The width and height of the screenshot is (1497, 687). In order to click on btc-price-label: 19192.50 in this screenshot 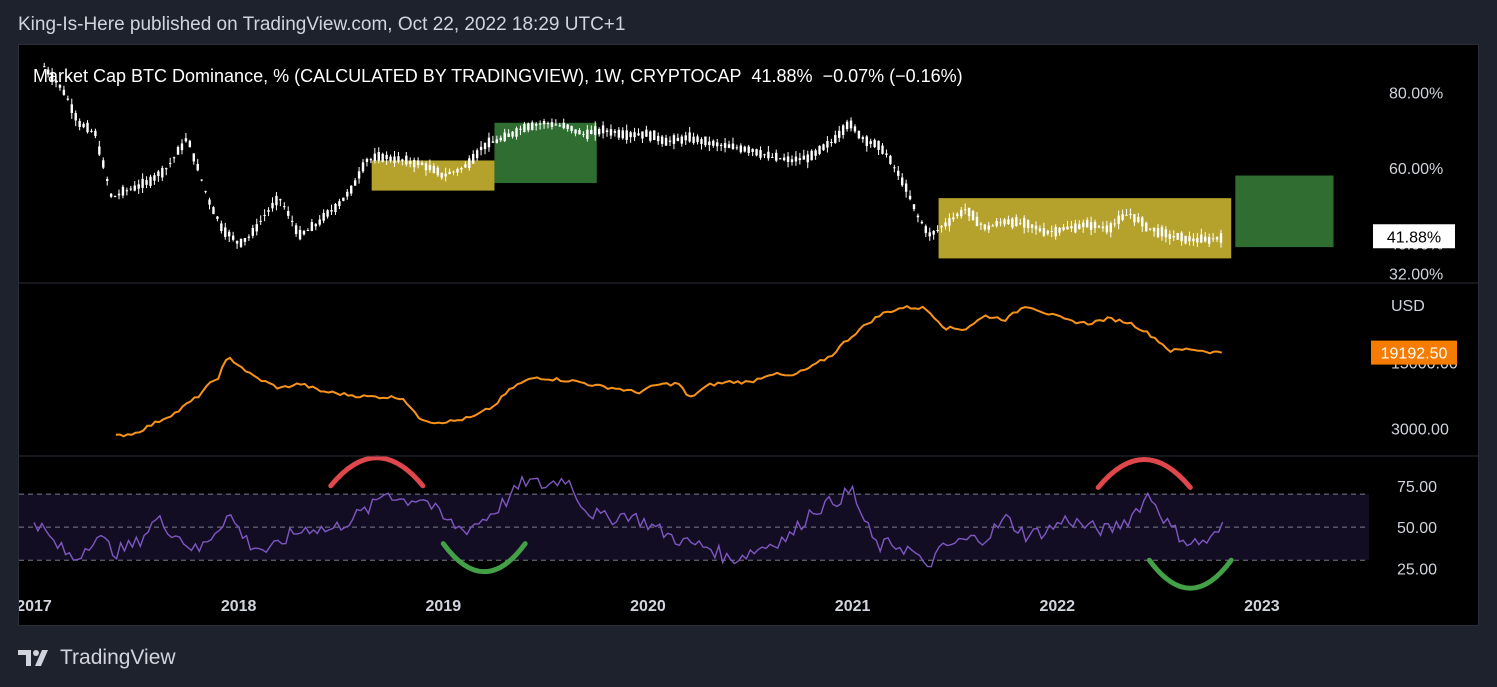, I will do `click(1414, 354)`.